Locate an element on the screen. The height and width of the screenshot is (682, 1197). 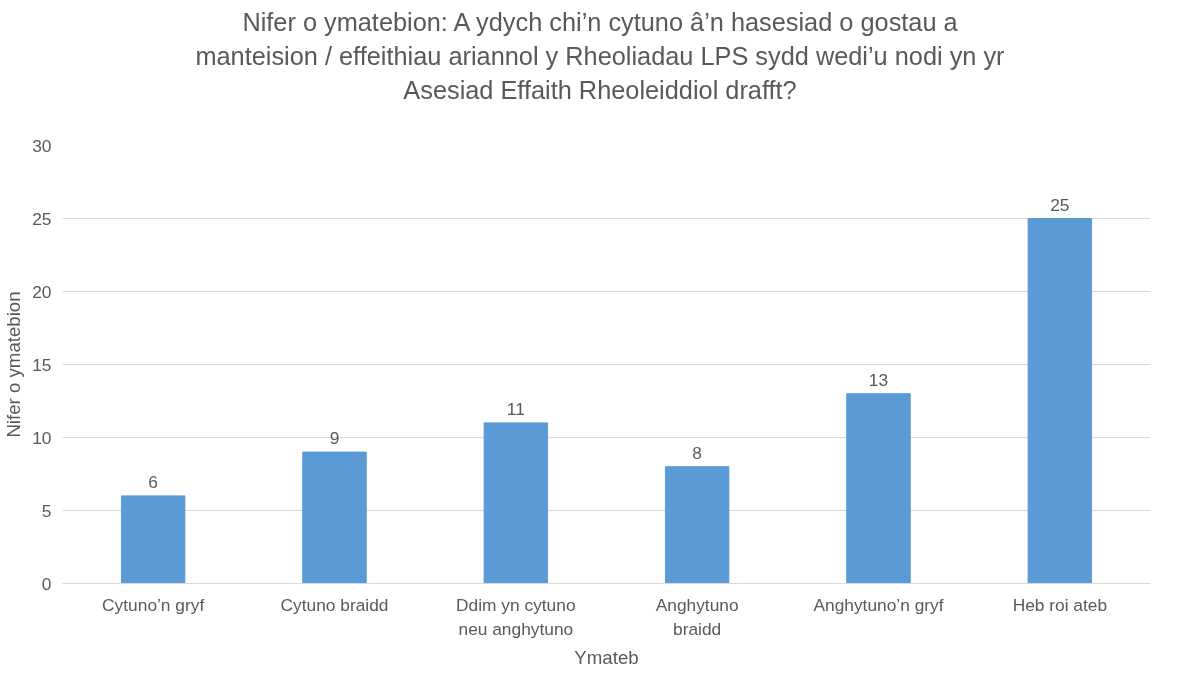
y-tick-label: 15 is located at coordinates (42, 364).